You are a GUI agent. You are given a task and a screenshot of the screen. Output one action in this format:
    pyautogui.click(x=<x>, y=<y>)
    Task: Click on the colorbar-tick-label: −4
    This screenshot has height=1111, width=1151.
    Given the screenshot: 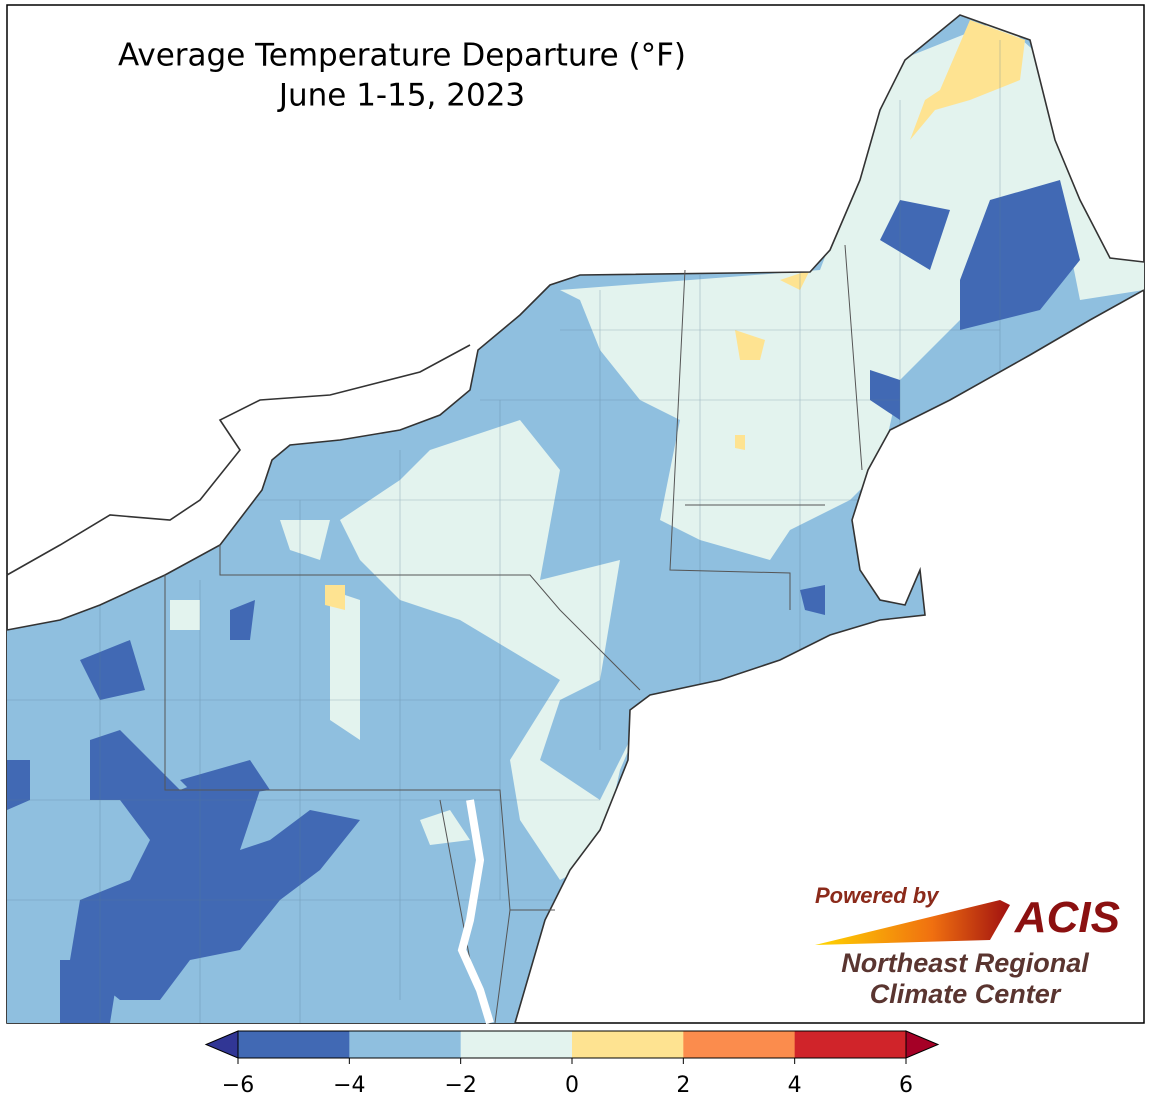 What is the action you would take?
    pyautogui.click(x=349, y=1085)
    